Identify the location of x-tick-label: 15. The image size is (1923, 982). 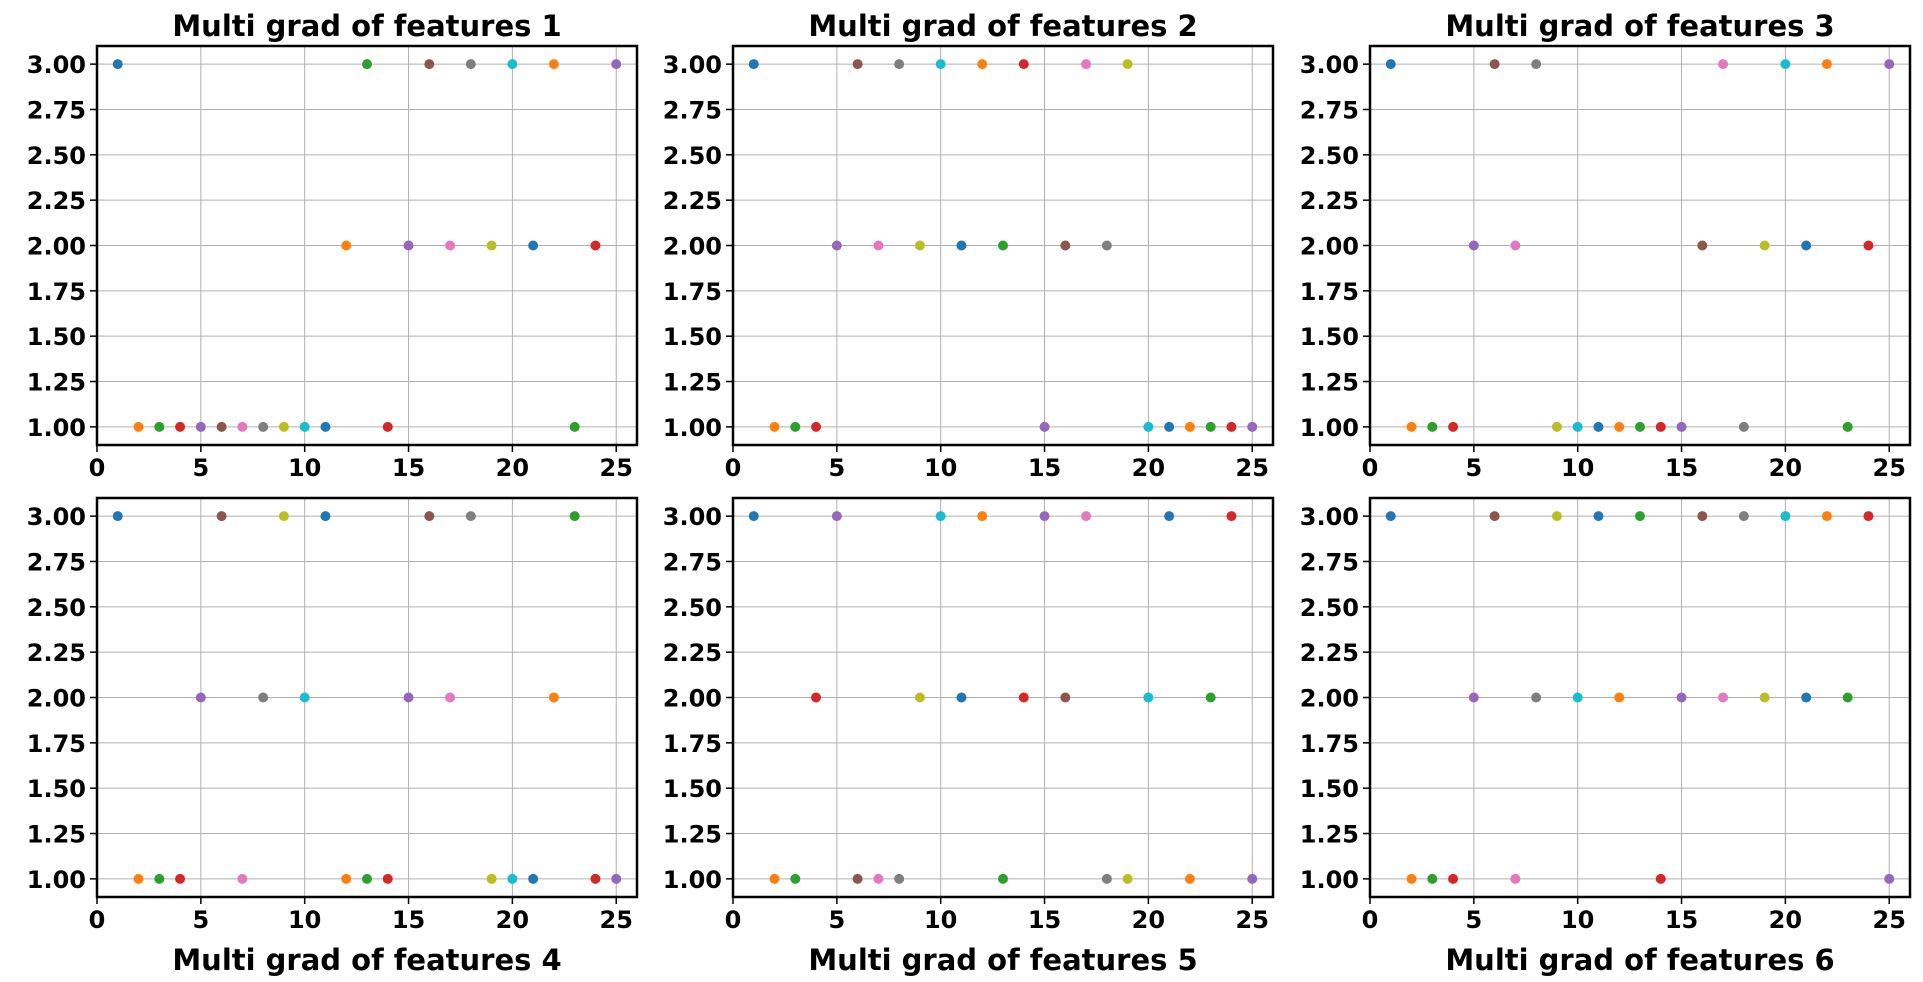
(1044, 468).